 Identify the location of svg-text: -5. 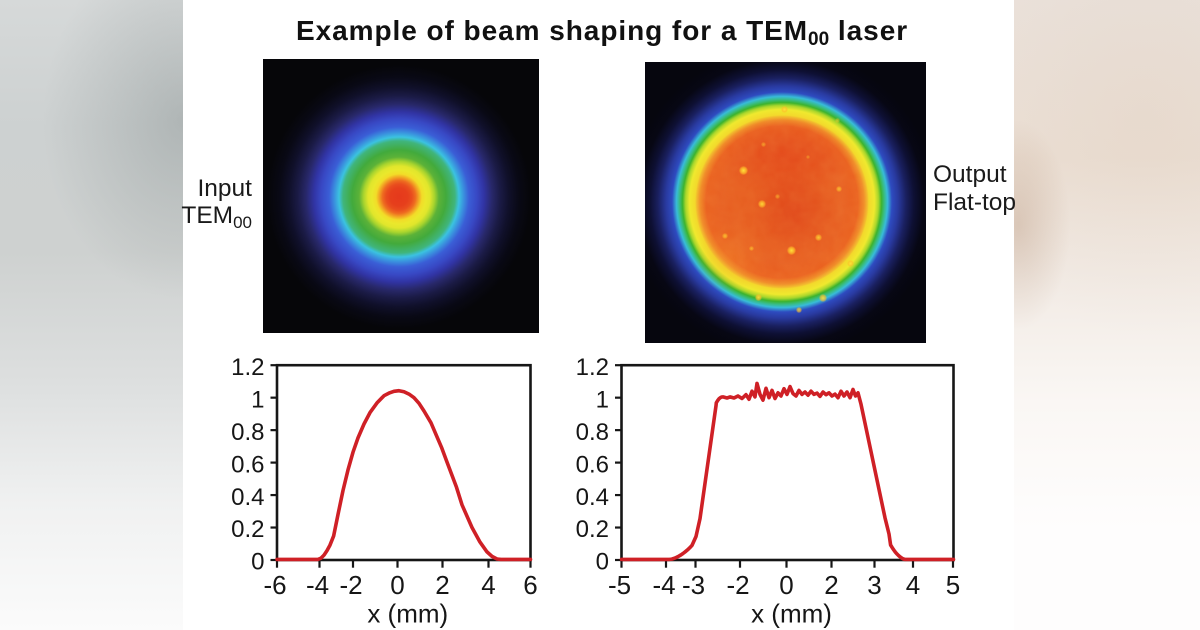
(619, 585).